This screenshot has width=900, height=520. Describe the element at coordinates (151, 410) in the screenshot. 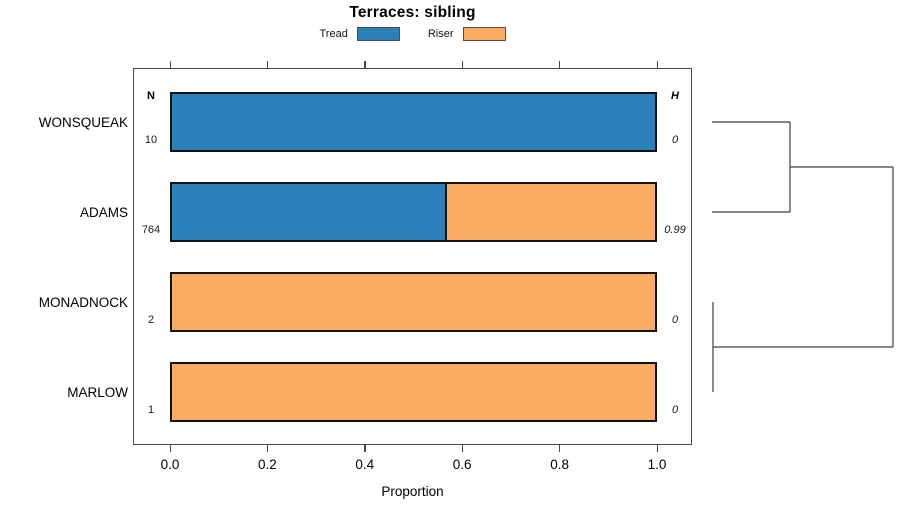

I see `n-value: 1` at that location.